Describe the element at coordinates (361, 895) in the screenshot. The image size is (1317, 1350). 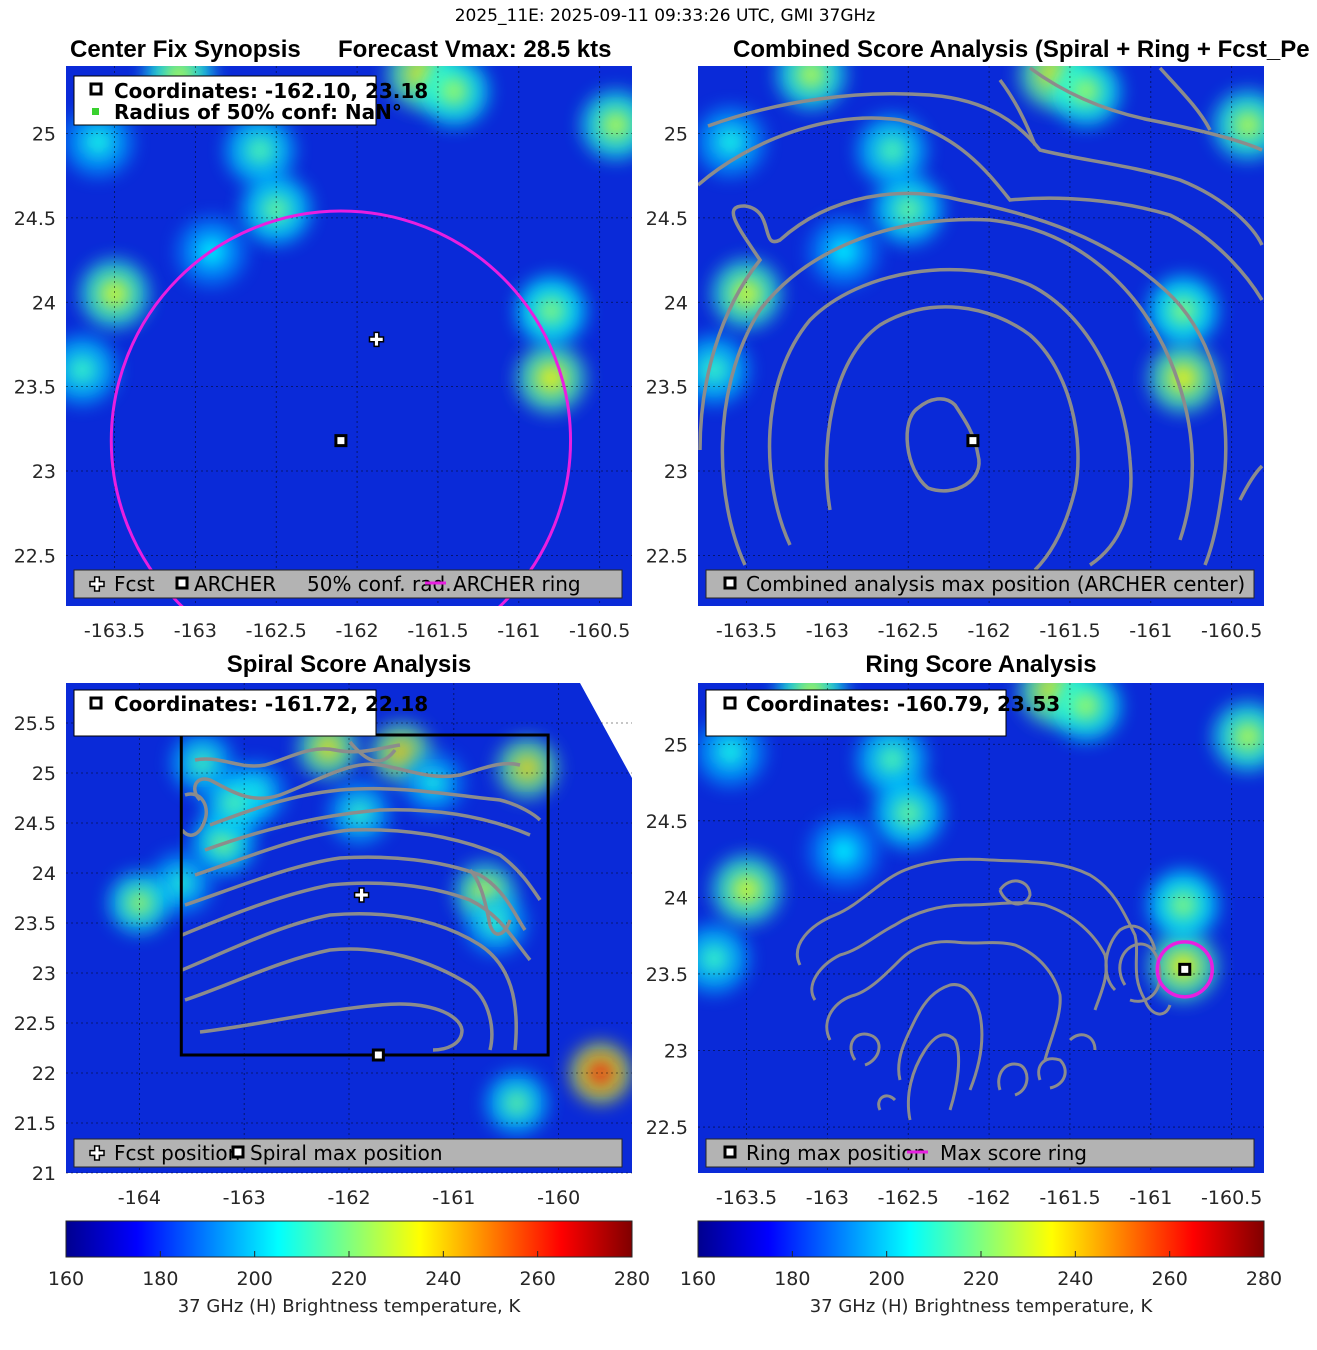
I see `fcst-marker` at that location.